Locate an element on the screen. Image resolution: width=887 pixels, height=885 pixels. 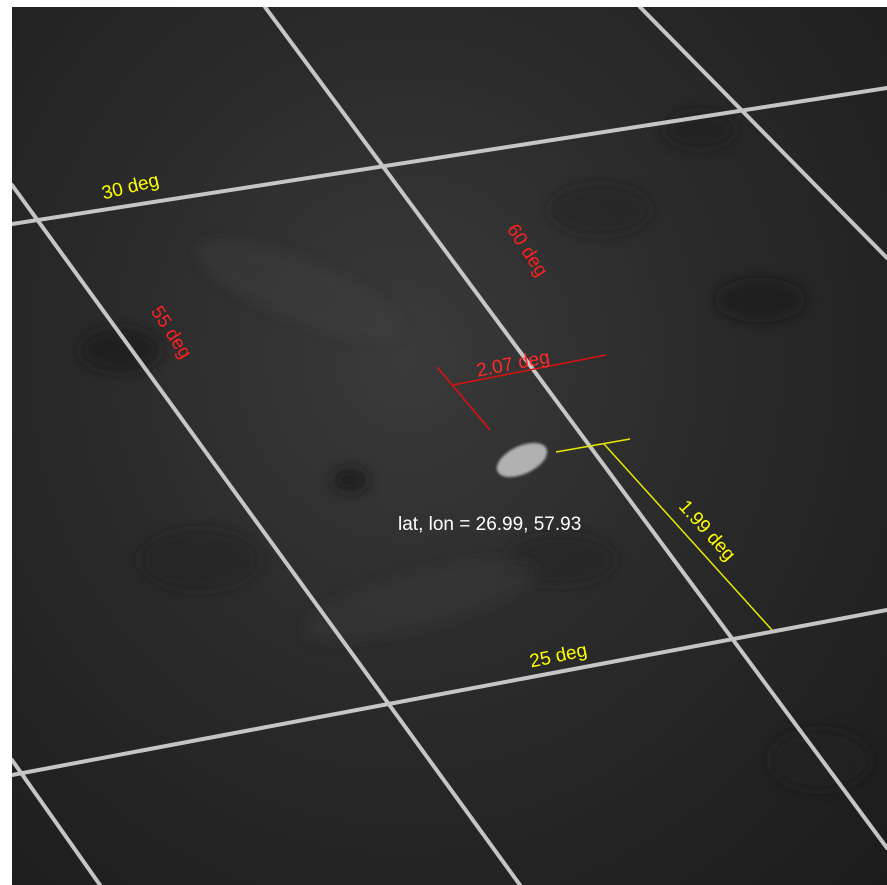
height-measure-tick is located at coordinates (593, 445).